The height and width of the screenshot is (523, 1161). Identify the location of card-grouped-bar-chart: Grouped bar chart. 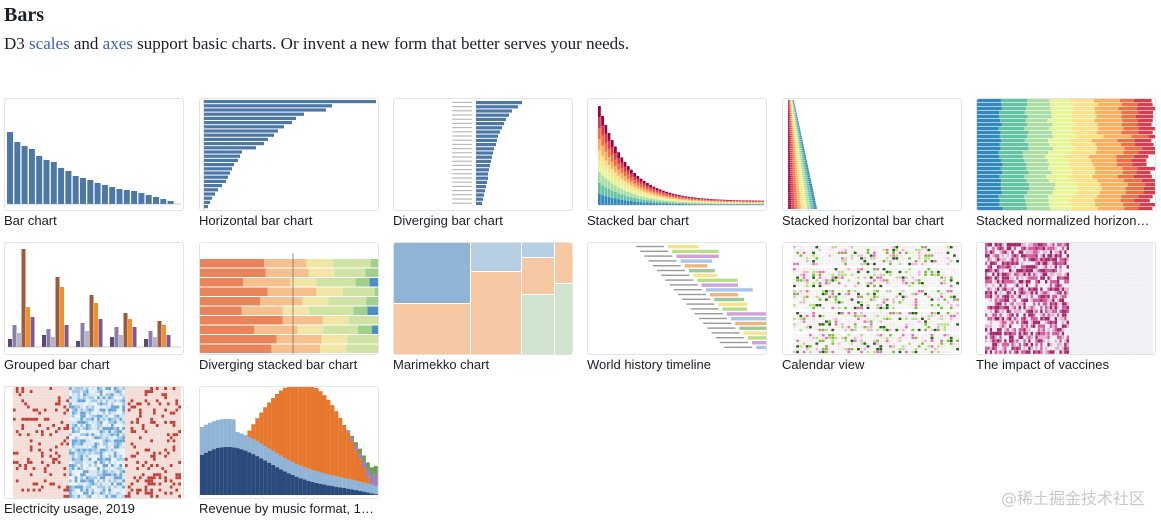
(94, 308).